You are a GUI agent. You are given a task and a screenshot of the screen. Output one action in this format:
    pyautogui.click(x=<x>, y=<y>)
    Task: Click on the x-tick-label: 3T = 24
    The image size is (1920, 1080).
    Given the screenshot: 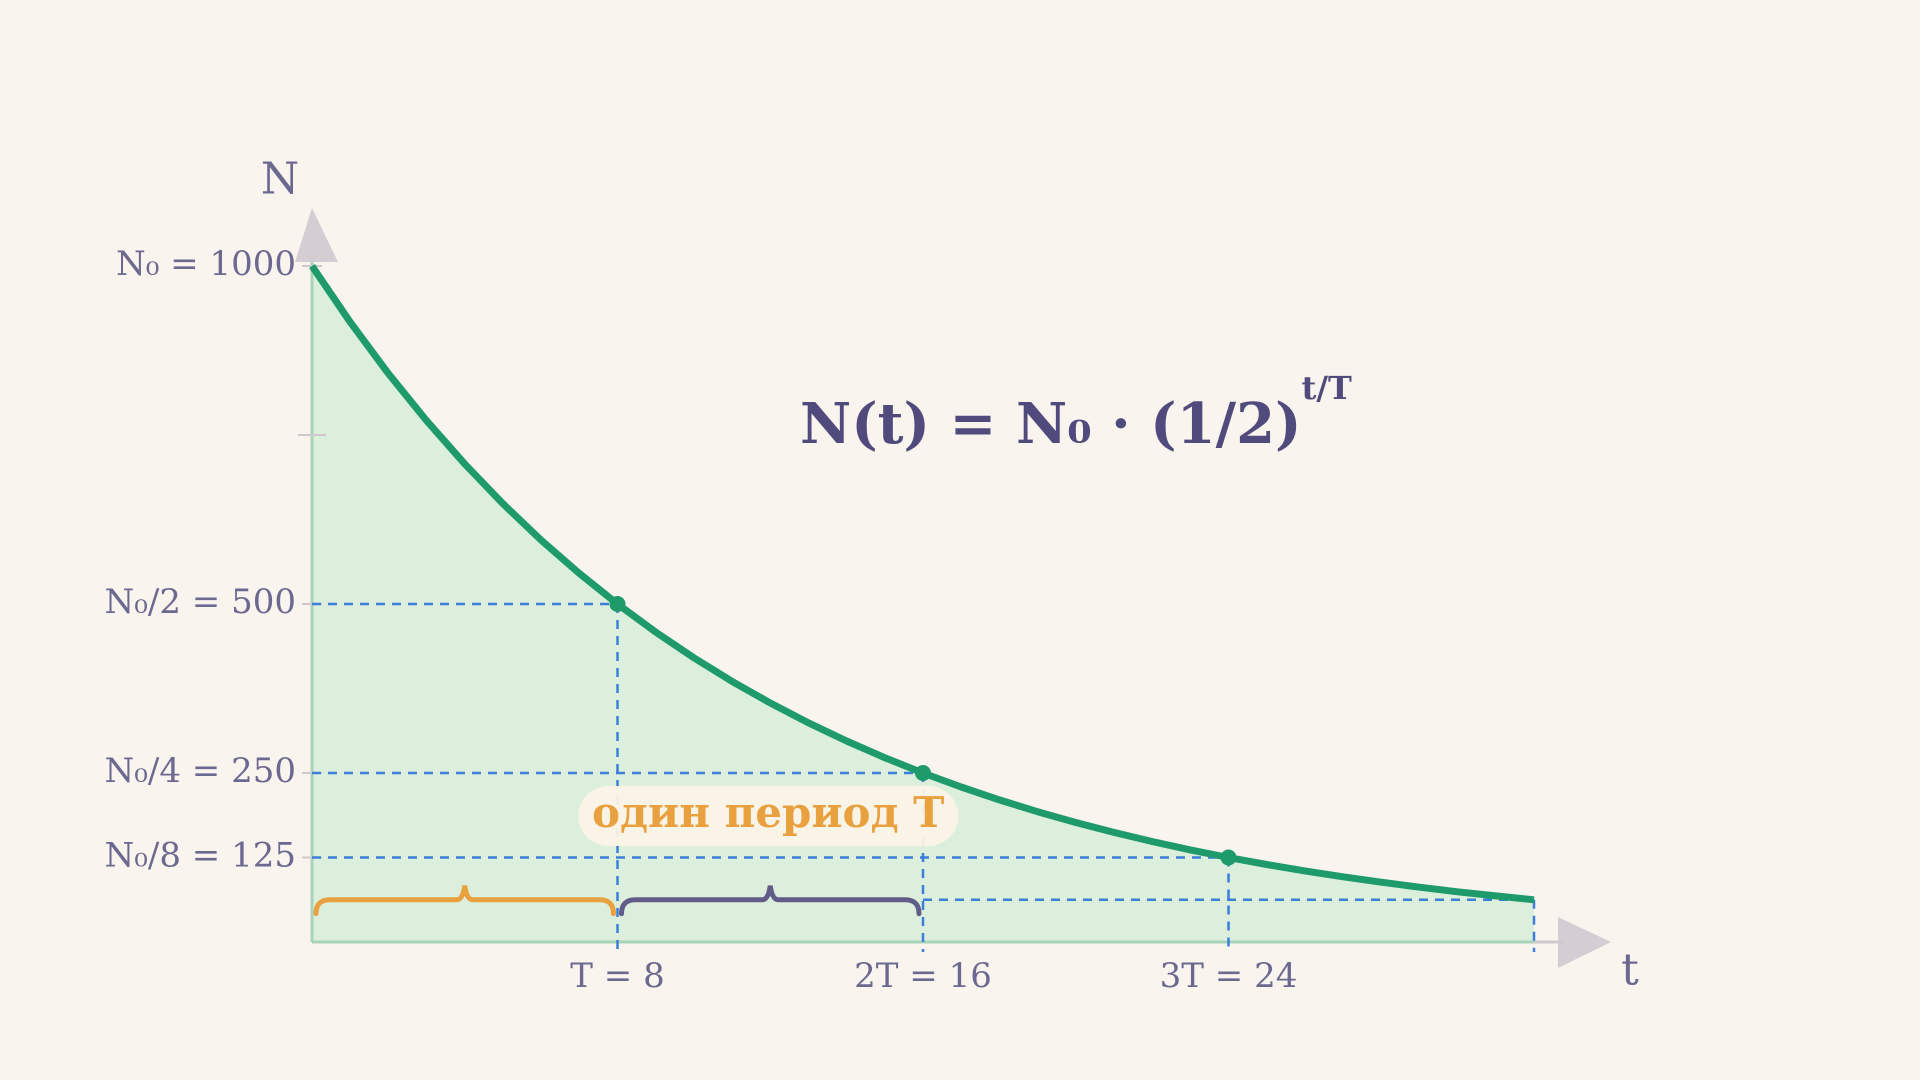 What is the action you would take?
    pyautogui.click(x=1229, y=976)
    